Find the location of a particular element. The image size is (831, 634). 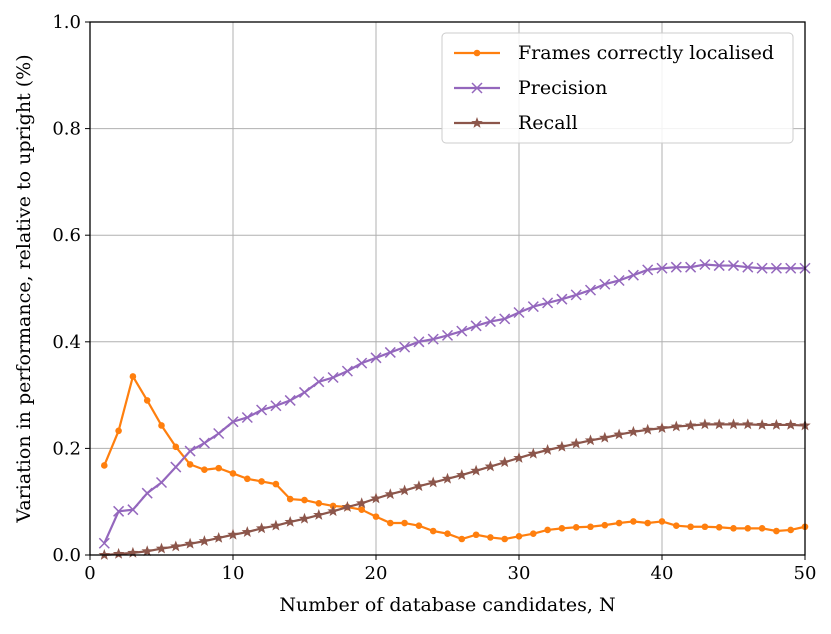

y-tick-label: 0.8 is located at coordinates (66, 129).